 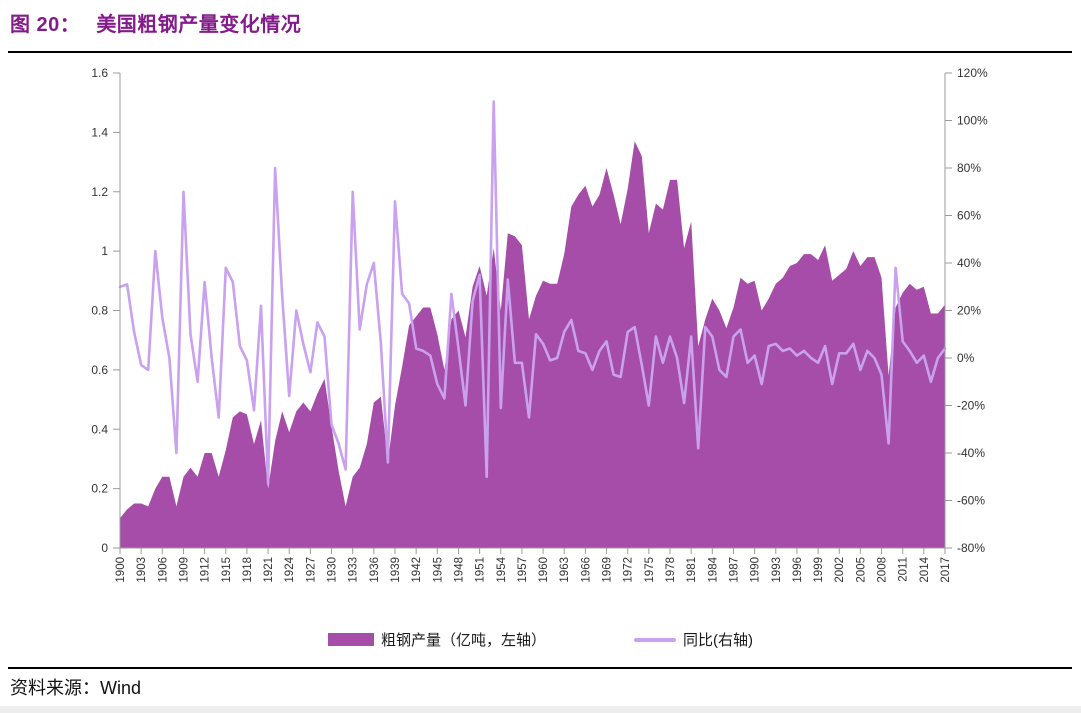 What do you see at coordinates (333, 570) in the screenshot?
I see `x-axis-tick-label: 1930` at bounding box center [333, 570].